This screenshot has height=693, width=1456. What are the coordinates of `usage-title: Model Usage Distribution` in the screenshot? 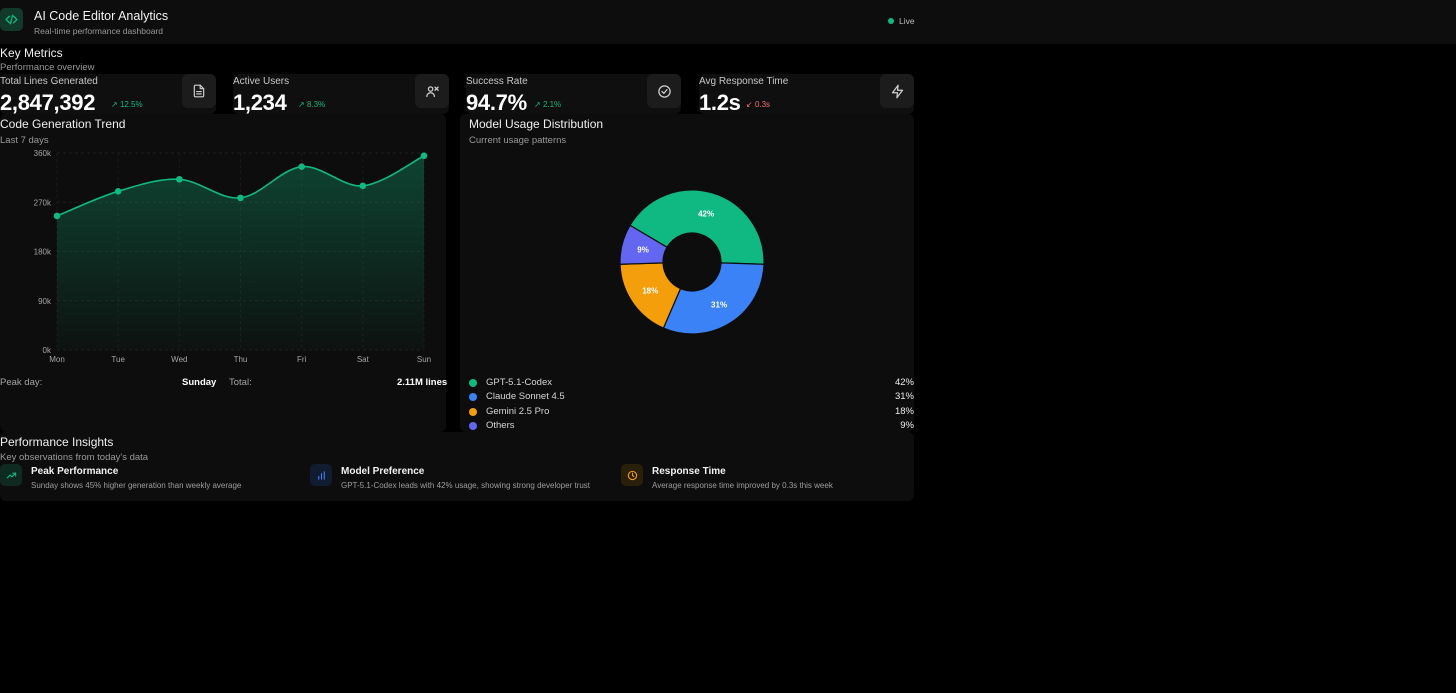 It's located at (536, 124).